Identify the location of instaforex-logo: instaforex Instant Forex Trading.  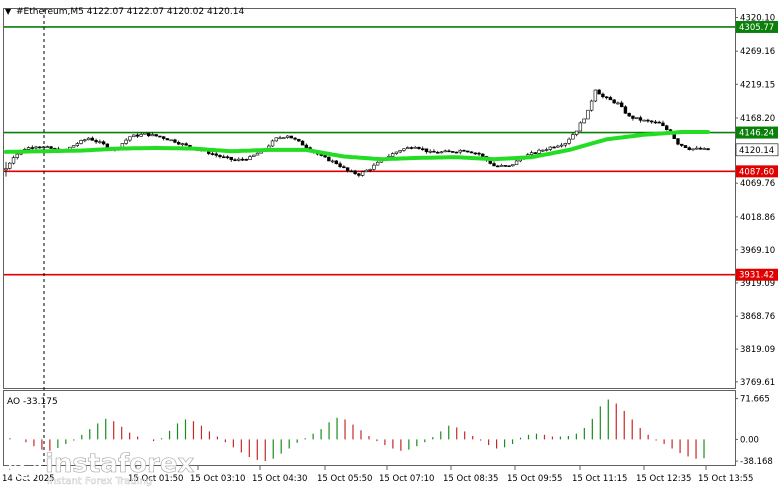
(101, 466).